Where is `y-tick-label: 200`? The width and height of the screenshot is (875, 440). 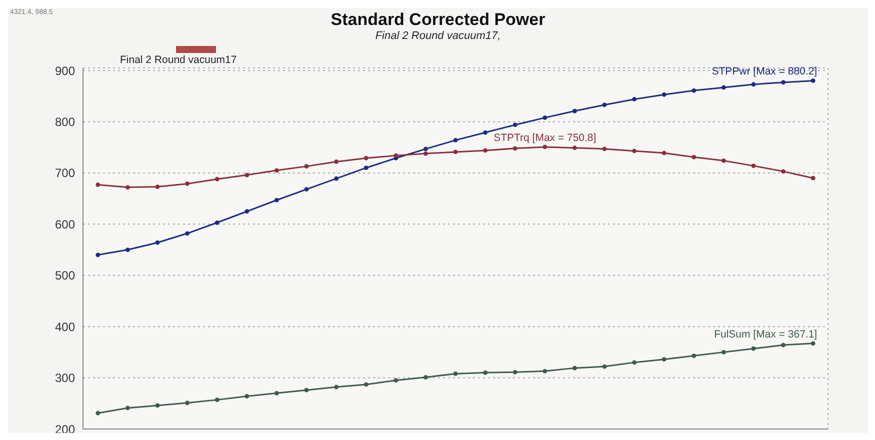 y-tick-label: 200 is located at coordinates (65, 429).